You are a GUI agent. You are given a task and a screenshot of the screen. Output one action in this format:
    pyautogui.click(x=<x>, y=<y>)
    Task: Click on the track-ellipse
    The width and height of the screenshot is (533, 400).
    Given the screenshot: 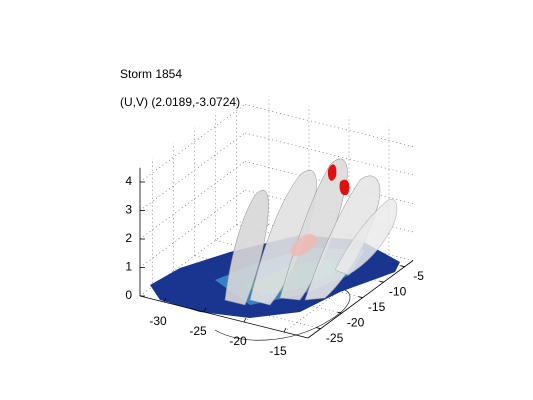 What is the action you would take?
    pyautogui.click(x=282, y=315)
    